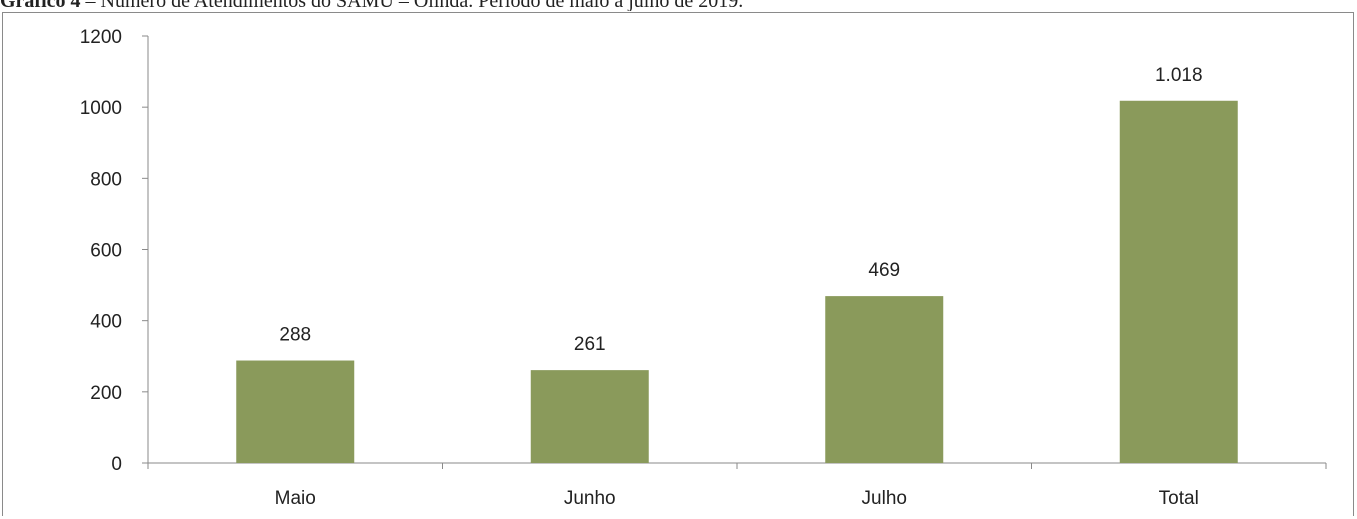  I want to click on data-label: 261, so click(590, 344).